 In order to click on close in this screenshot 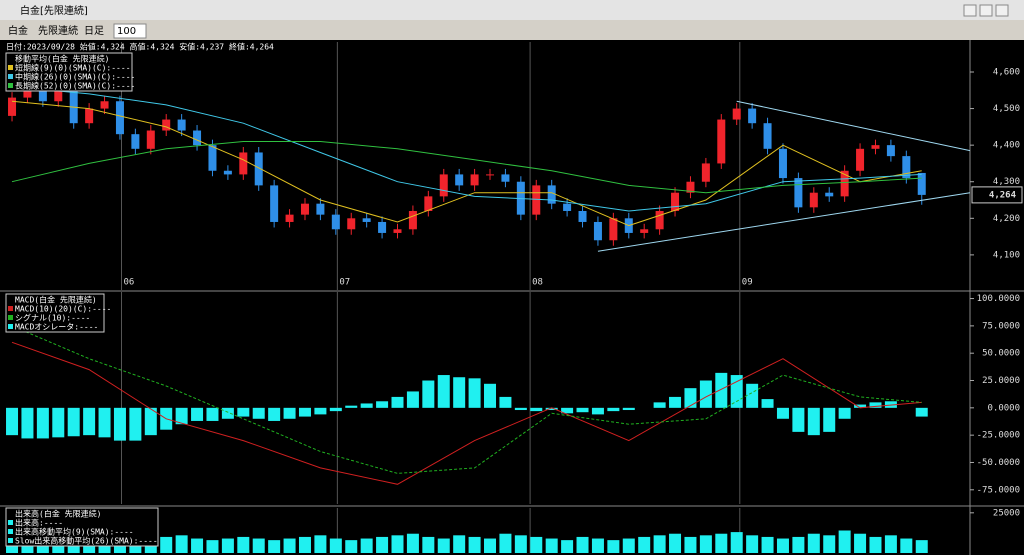, I will do `click(1002, 10)`.